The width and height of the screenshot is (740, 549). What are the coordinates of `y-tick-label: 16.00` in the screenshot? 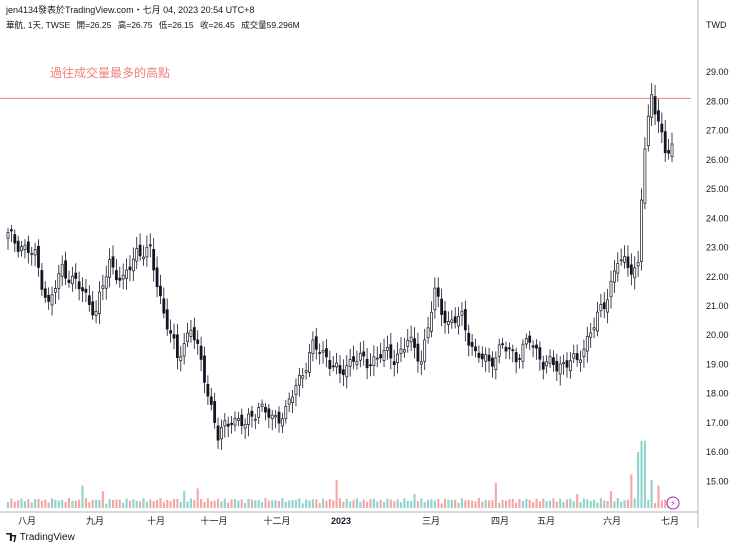 It's located at (717, 452).